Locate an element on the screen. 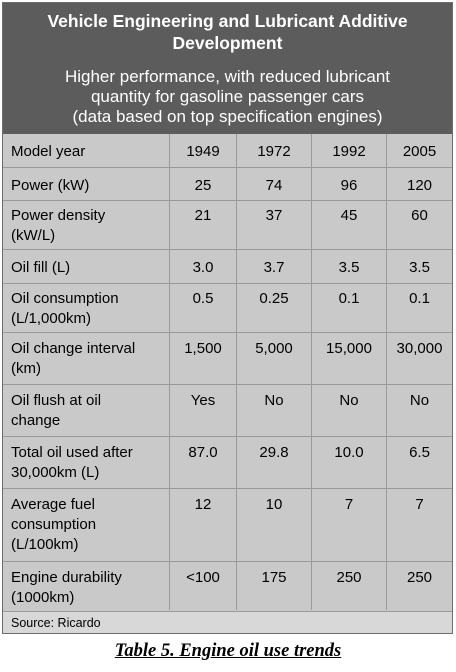  table-row: Model year 1949 1972 1992 2005 is located at coordinates (227, 151).